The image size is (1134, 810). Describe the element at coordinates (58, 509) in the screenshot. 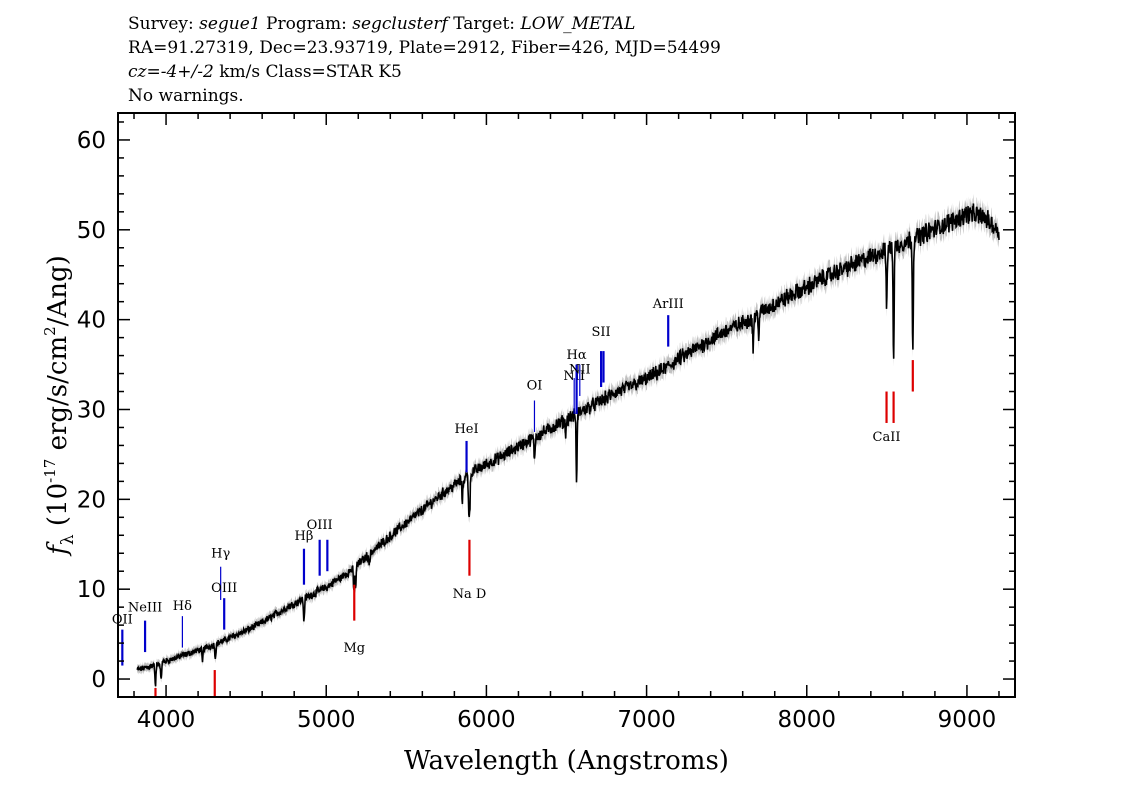

I see `ylabel-base: (10` at that location.